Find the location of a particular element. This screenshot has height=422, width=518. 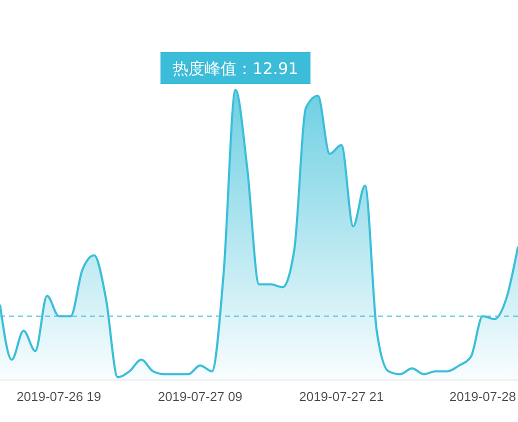

x-tick-label: 2019-07-26 19 is located at coordinates (59, 396).